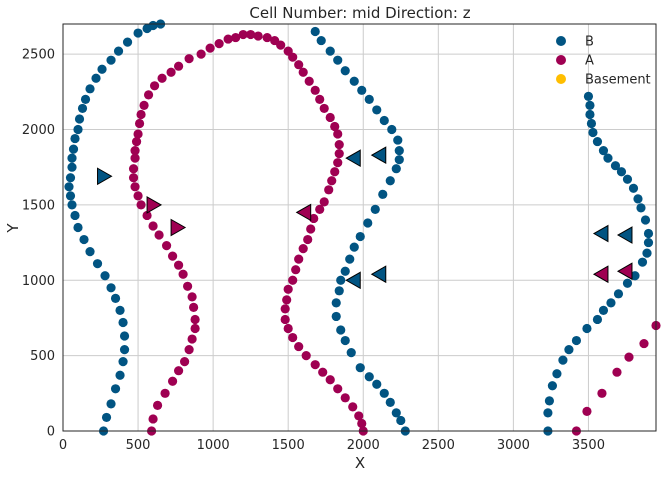  I want to click on legend-label: B, so click(589, 42).